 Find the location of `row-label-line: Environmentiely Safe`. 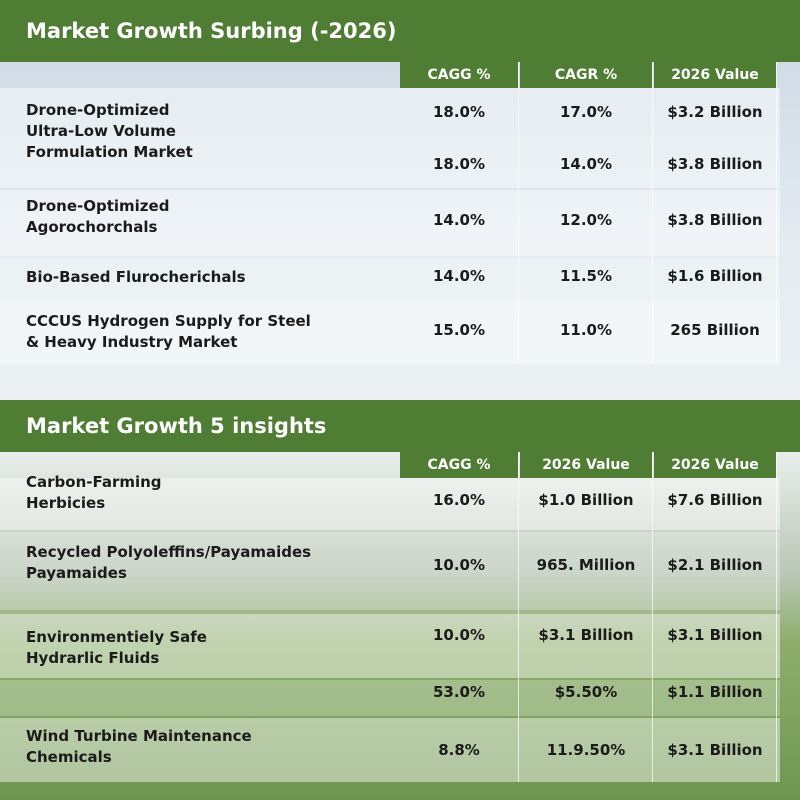

row-label-line: Environmentiely Safe is located at coordinates (116, 637).